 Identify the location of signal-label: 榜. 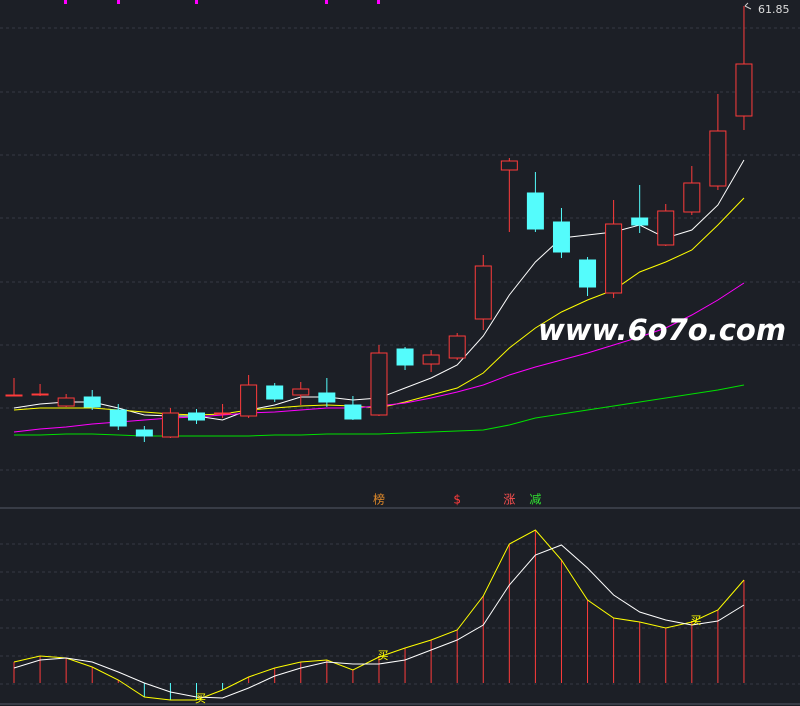
(379, 499).